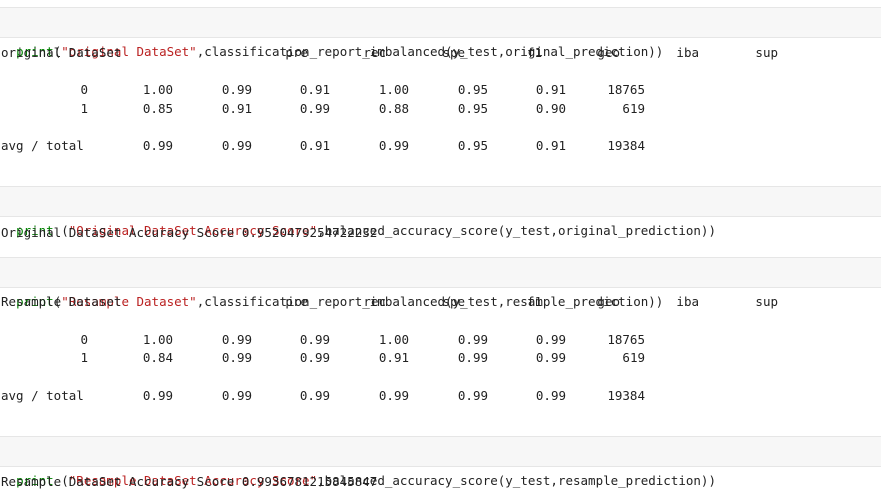  I want to click on report-title: original DataSet, so click(61, 52).